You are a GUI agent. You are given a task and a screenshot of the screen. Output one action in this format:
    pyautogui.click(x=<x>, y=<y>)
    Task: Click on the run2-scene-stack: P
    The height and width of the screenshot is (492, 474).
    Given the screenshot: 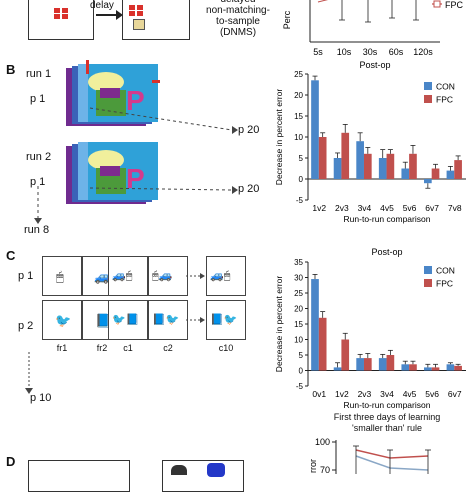 What is the action you would take?
    pyautogui.click(x=112, y=173)
    